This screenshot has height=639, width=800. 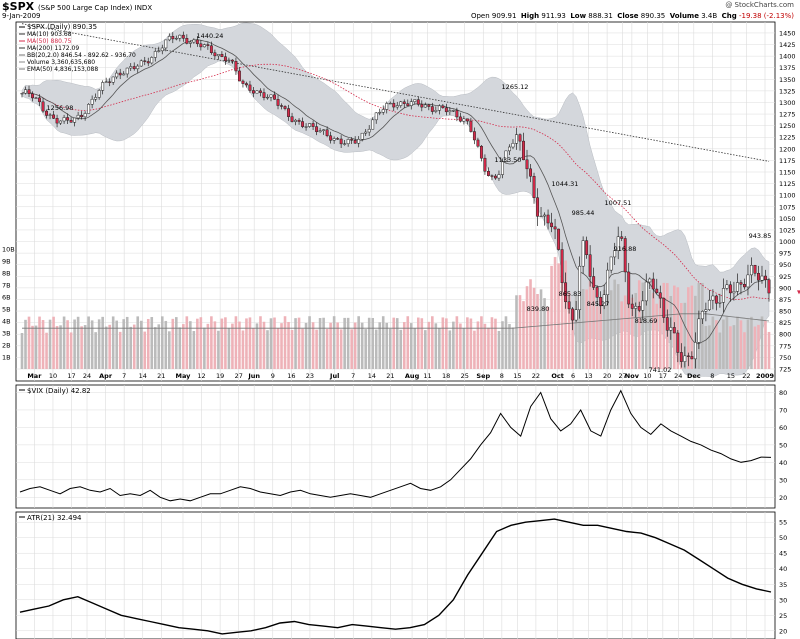 What do you see at coordinates (759, 5) in the screenshot?
I see `brand-label: @ StockCharts.com` at bounding box center [759, 5].